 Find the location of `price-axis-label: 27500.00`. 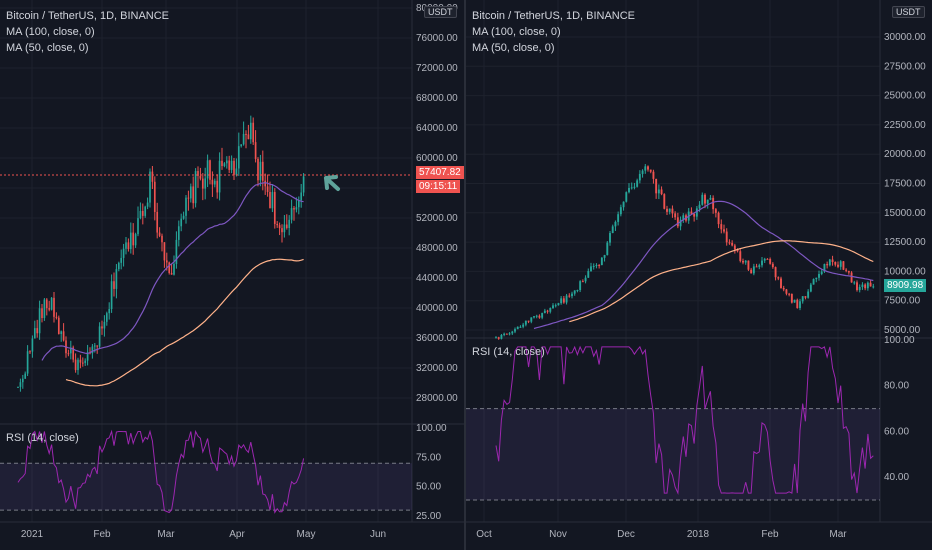

price-axis-label: 27500.00 is located at coordinates (905, 66).